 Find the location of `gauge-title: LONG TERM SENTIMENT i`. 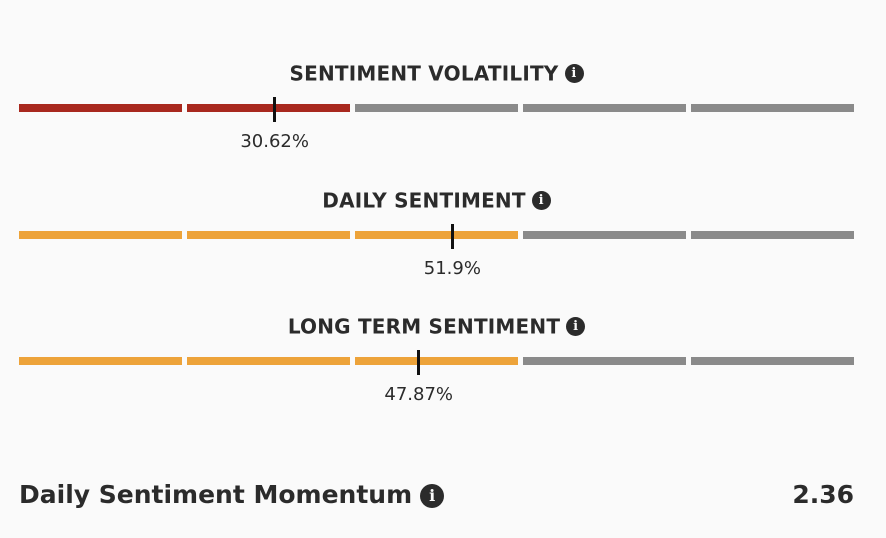

gauge-title: LONG TERM SENTIMENT i is located at coordinates (436, 326).